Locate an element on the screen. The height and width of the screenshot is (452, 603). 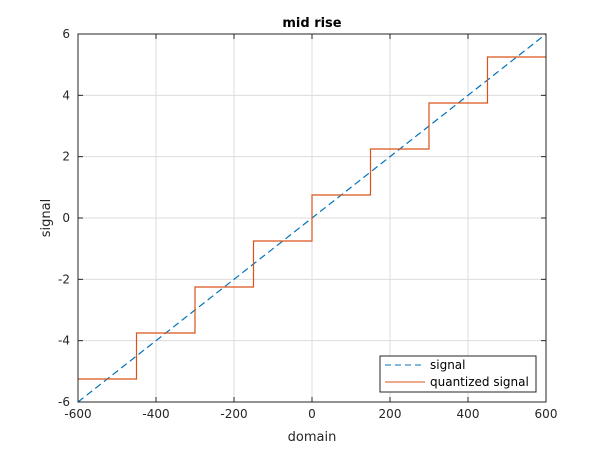
y-tick-label: 0 is located at coordinates (66, 218).